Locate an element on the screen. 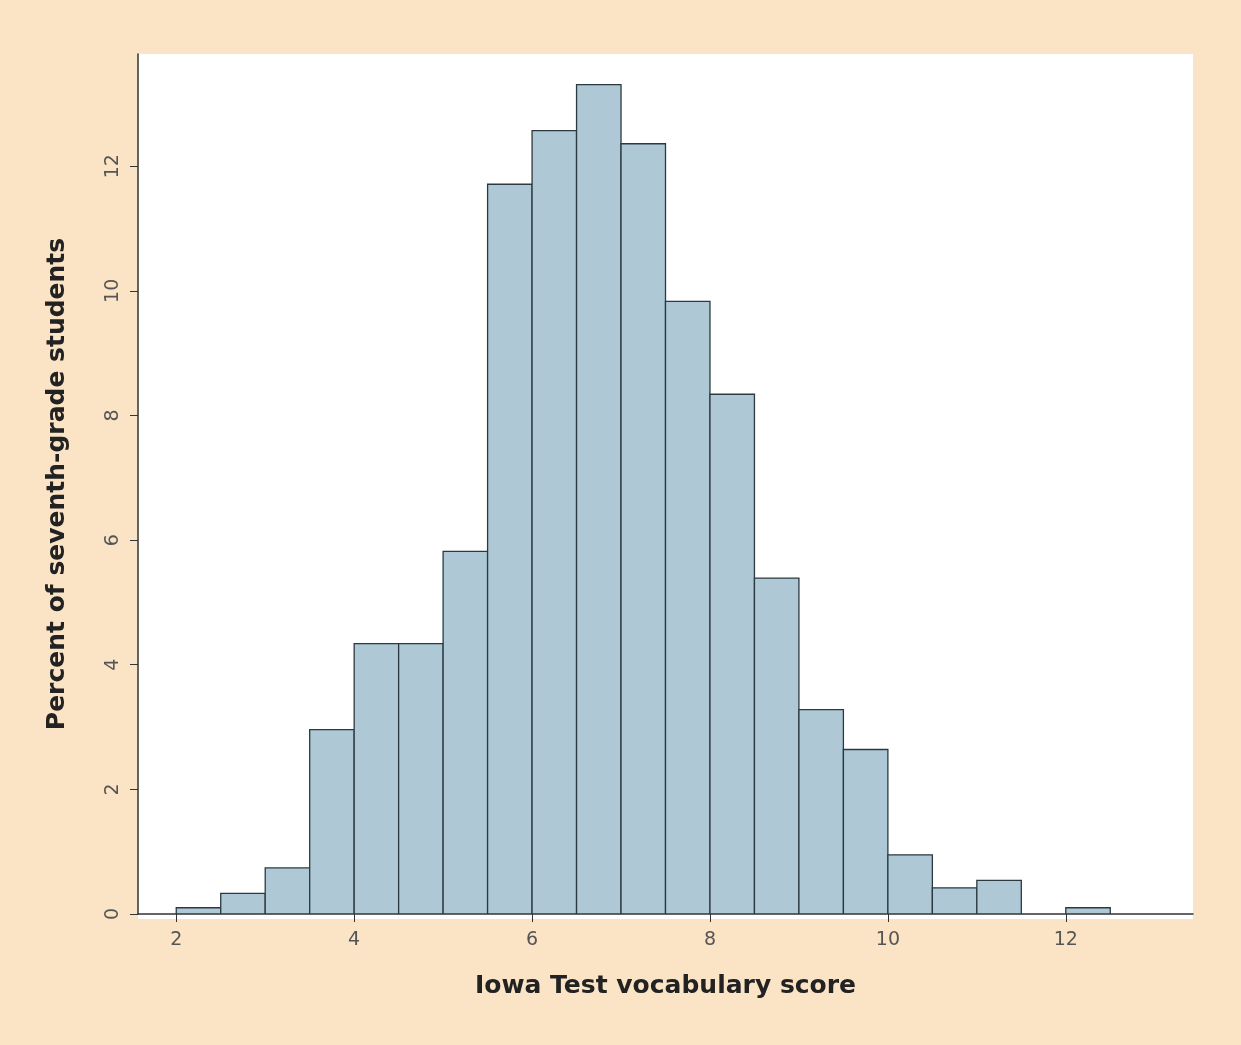 This screenshot has width=1241, height=1045. x-tick-label: 6 is located at coordinates (532, 937).